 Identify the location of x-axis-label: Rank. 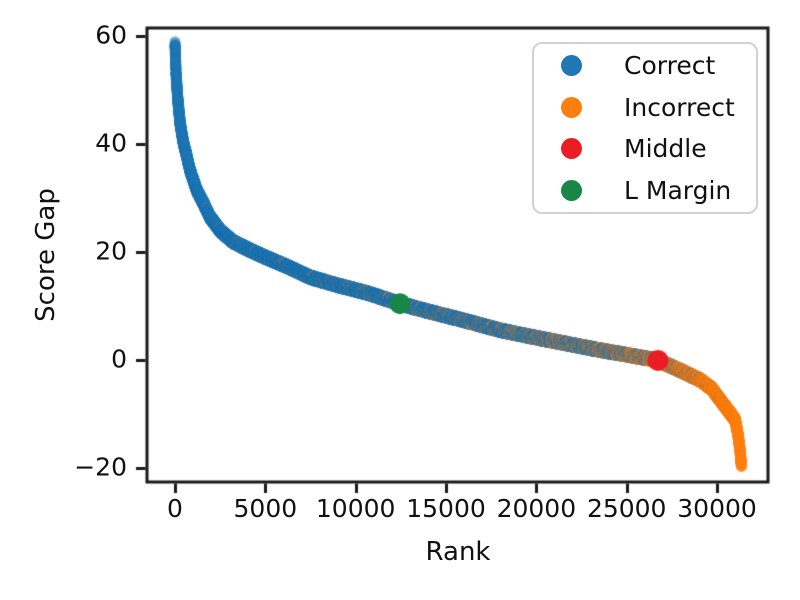
(458, 552).